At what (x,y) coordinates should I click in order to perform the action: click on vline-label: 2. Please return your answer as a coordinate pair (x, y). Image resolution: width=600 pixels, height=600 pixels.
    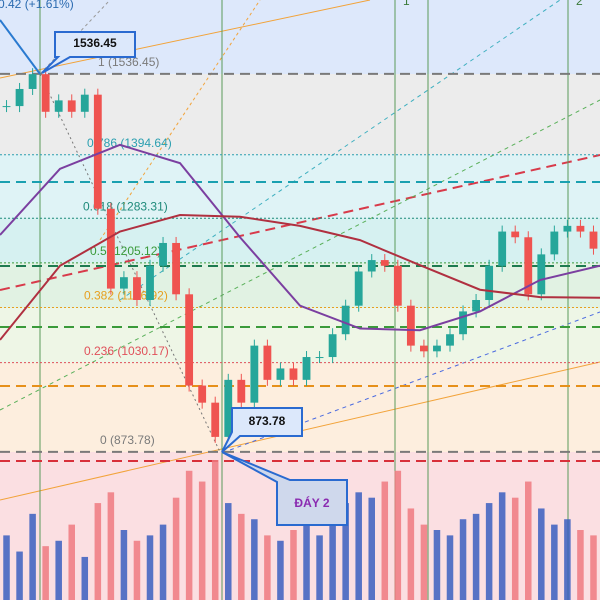
    Looking at the image, I should click on (579, 4).